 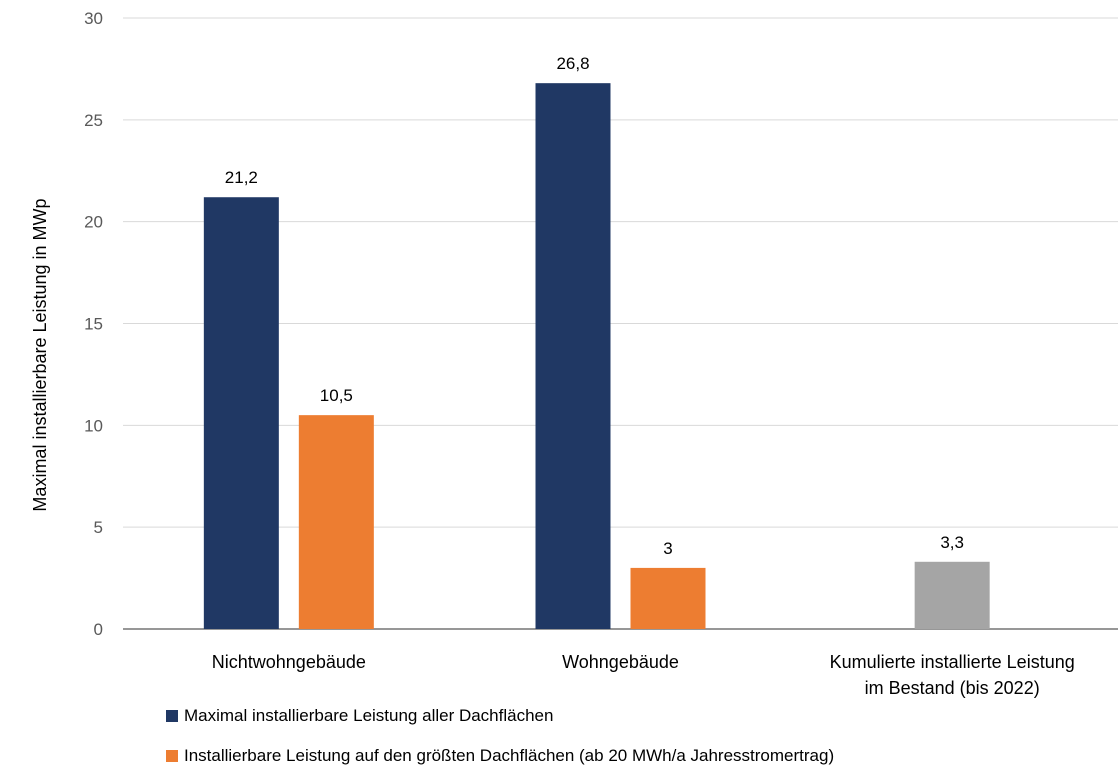 I want to click on y-tick-label: 15, so click(x=93, y=324).